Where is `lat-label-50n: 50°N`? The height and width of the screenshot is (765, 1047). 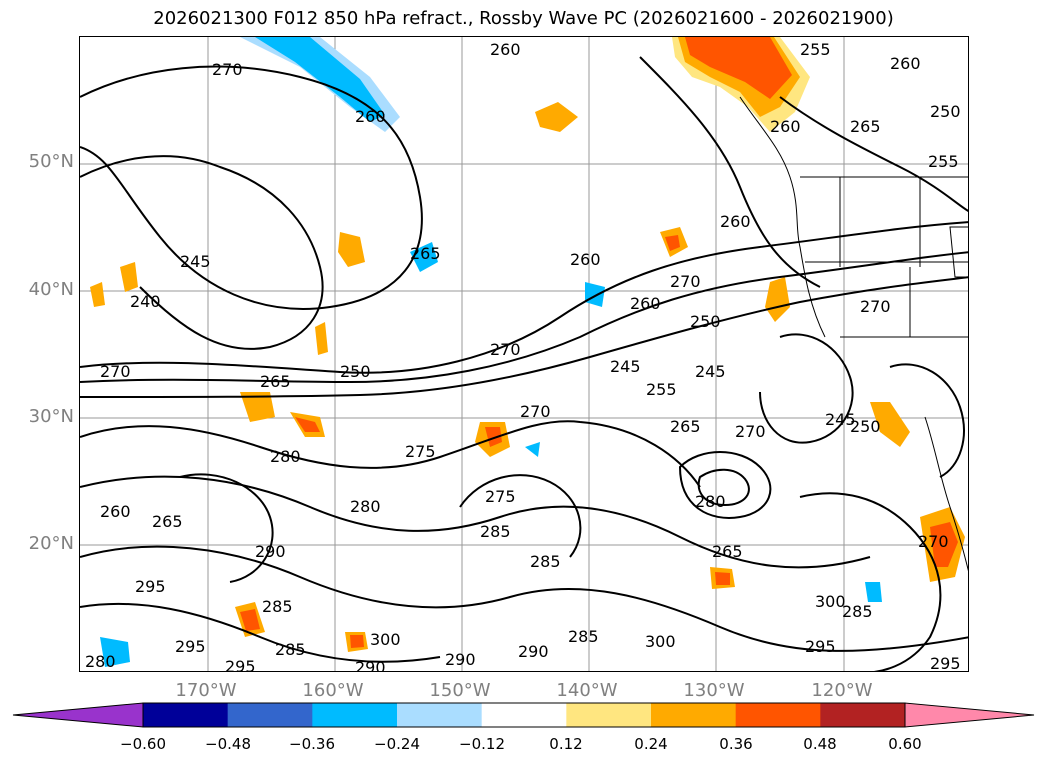 lat-label-50n: 50°N is located at coordinates (51, 161).